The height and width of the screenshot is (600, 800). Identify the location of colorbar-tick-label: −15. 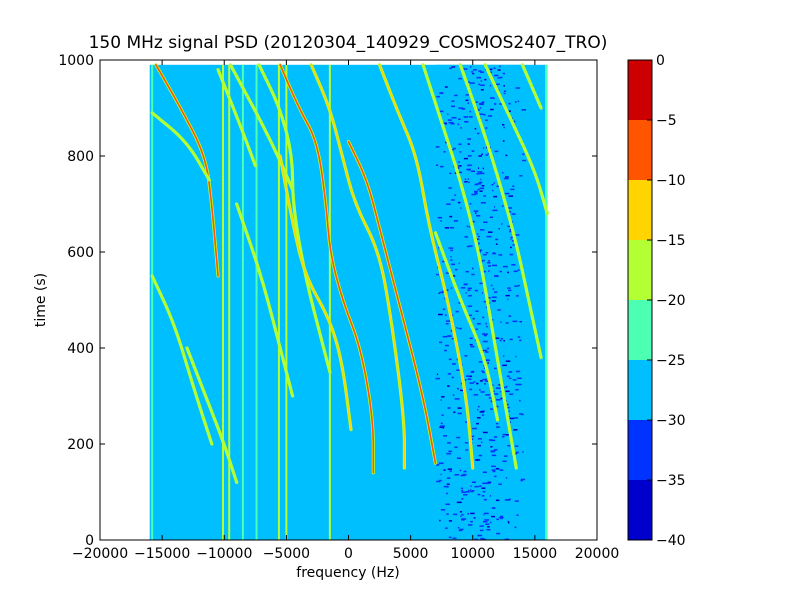
(671, 241).